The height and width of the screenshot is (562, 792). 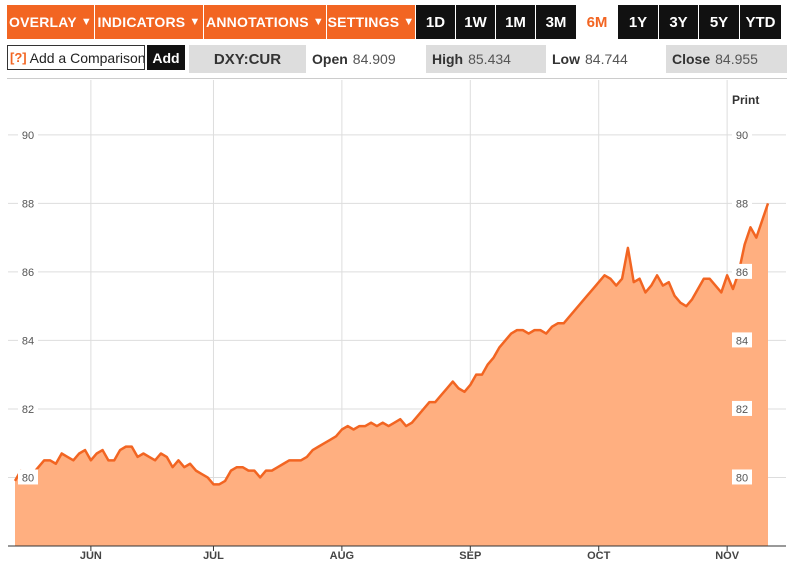 What do you see at coordinates (342, 556) in the screenshot?
I see `x-tick-label: AUG` at bounding box center [342, 556].